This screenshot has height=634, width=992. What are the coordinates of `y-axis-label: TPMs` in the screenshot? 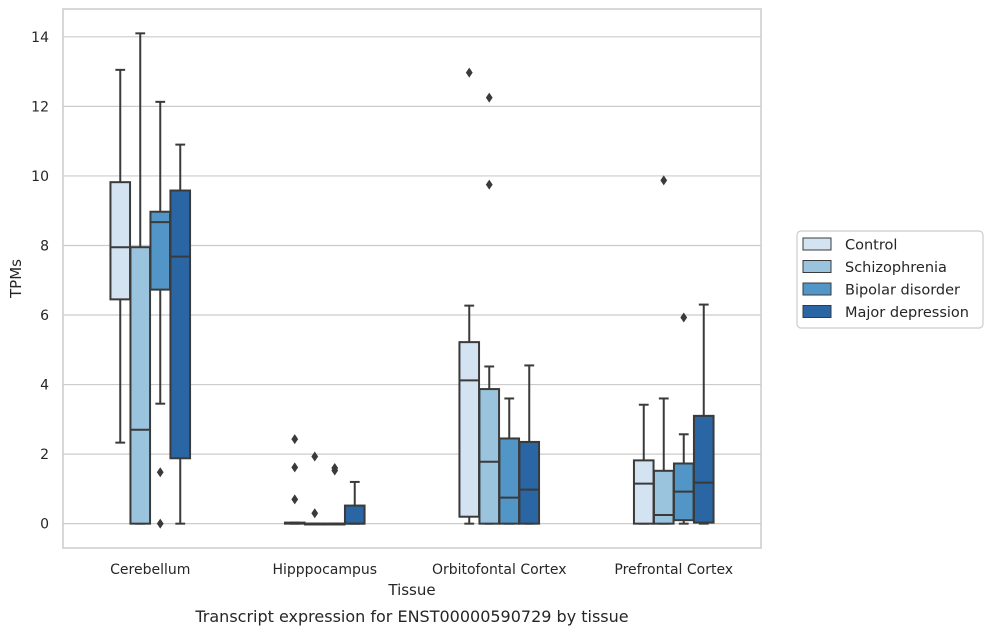 It's located at (16, 279).